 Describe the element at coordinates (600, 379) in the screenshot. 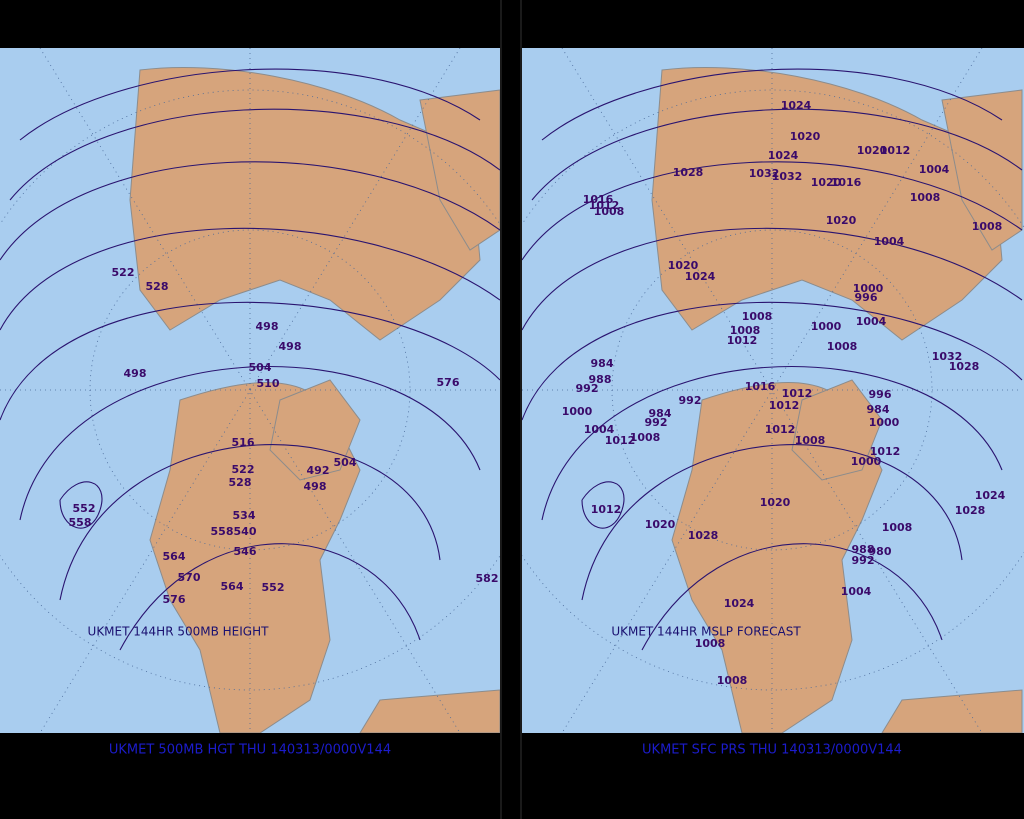

I see `contour-label: 988` at that location.